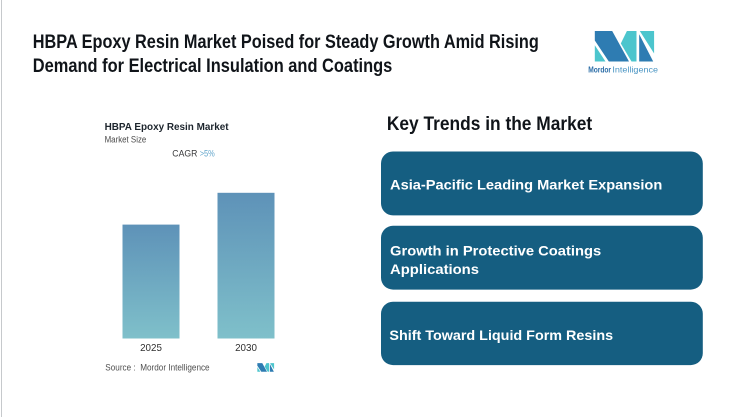  I want to click on svg-text: Mordor, so click(599, 70).